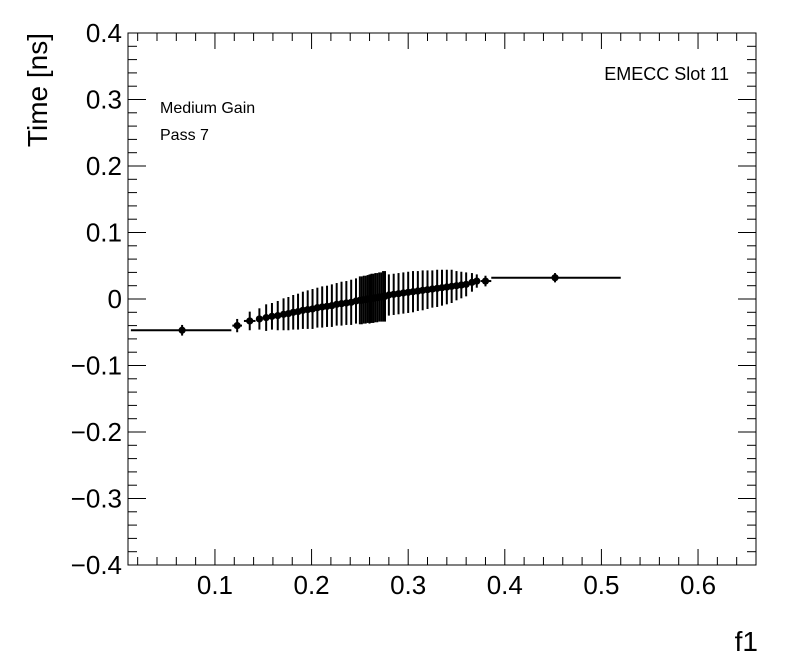 The image size is (796, 672). Describe the element at coordinates (601, 585) in the screenshot. I see `x-tick-label: 0.5` at that location.